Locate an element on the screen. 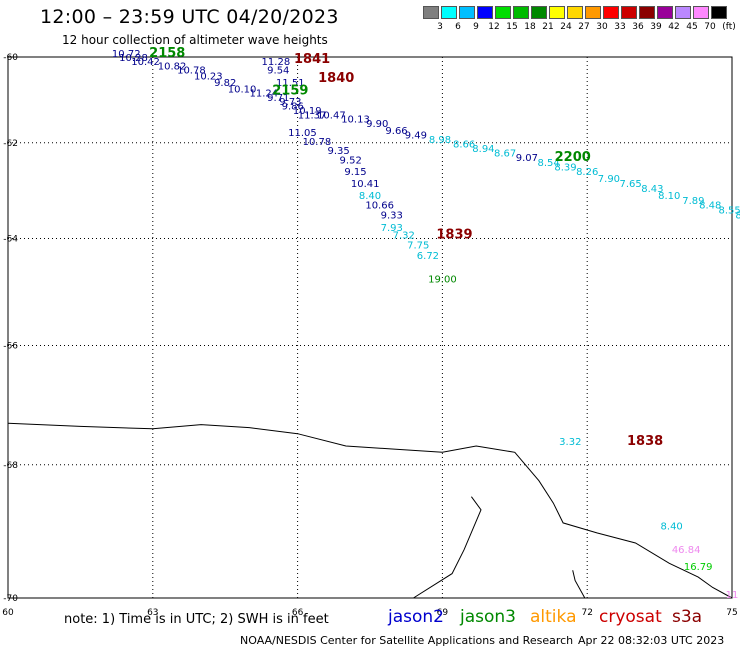 This screenshot has height=650, width=740. wave-height-label: 10.13 is located at coordinates (355, 120).